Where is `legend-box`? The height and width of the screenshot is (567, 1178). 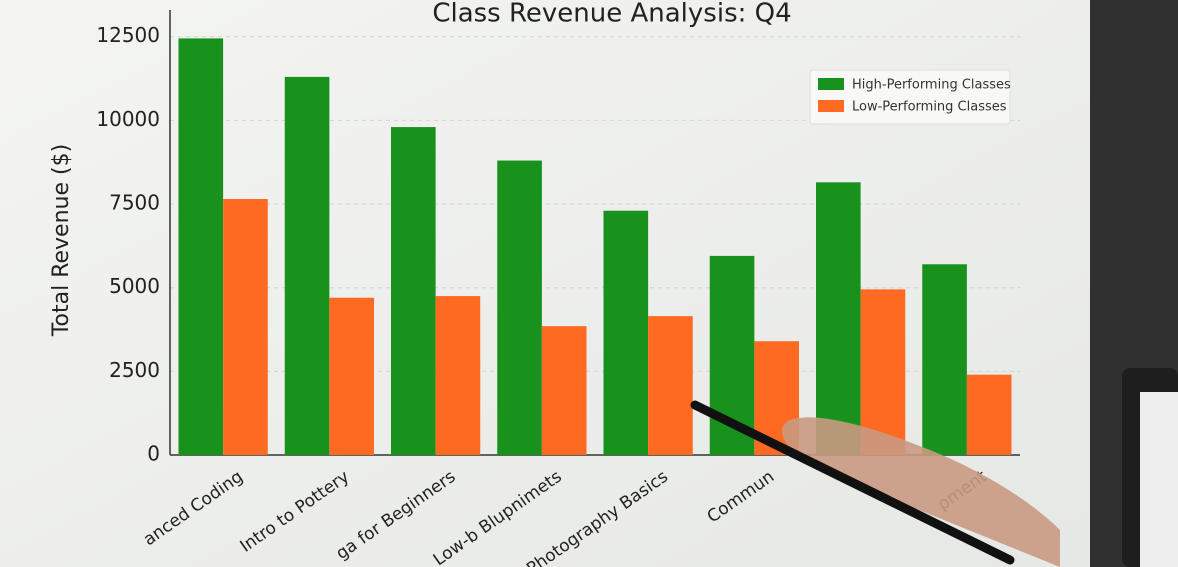
legend-box is located at coordinates (910, 97).